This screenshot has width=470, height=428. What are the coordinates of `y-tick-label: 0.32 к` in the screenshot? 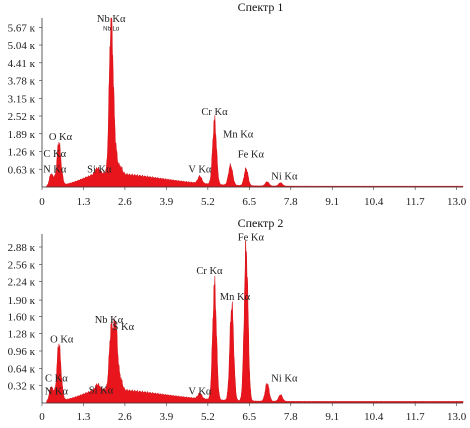 It's located at (22, 387).